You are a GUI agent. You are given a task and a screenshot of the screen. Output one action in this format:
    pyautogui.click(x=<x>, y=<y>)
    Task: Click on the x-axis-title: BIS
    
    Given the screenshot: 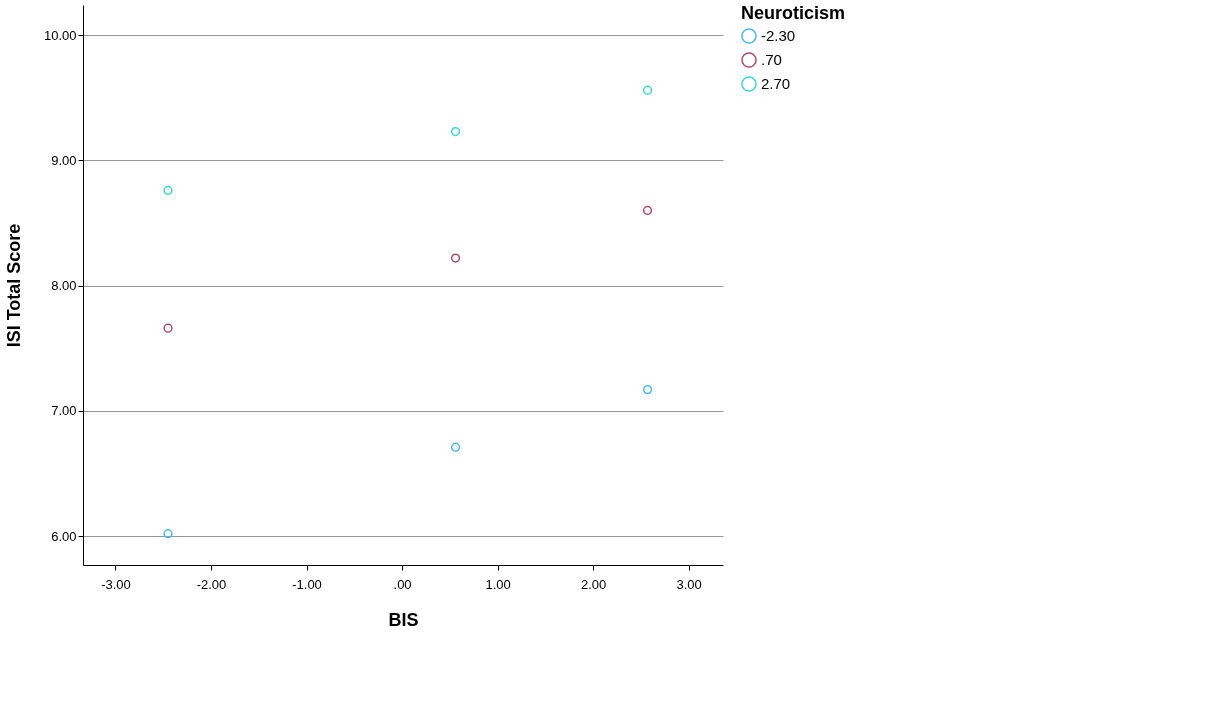 What is the action you would take?
    pyautogui.click(x=403, y=619)
    